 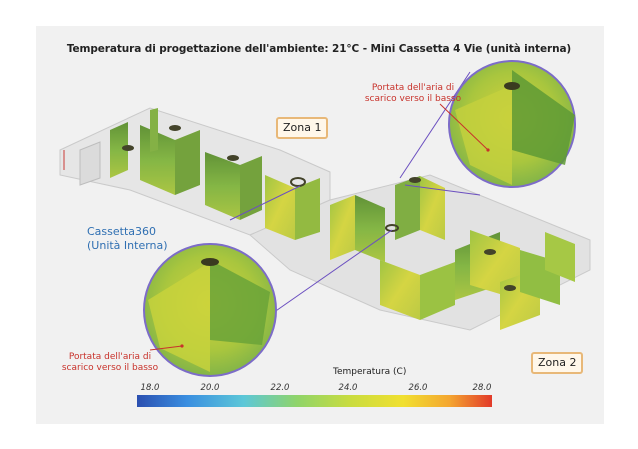 What do you see at coordinates (314, 401) in the screenshot?
I see `legend-colorbar` at bounding box center [314, 401].